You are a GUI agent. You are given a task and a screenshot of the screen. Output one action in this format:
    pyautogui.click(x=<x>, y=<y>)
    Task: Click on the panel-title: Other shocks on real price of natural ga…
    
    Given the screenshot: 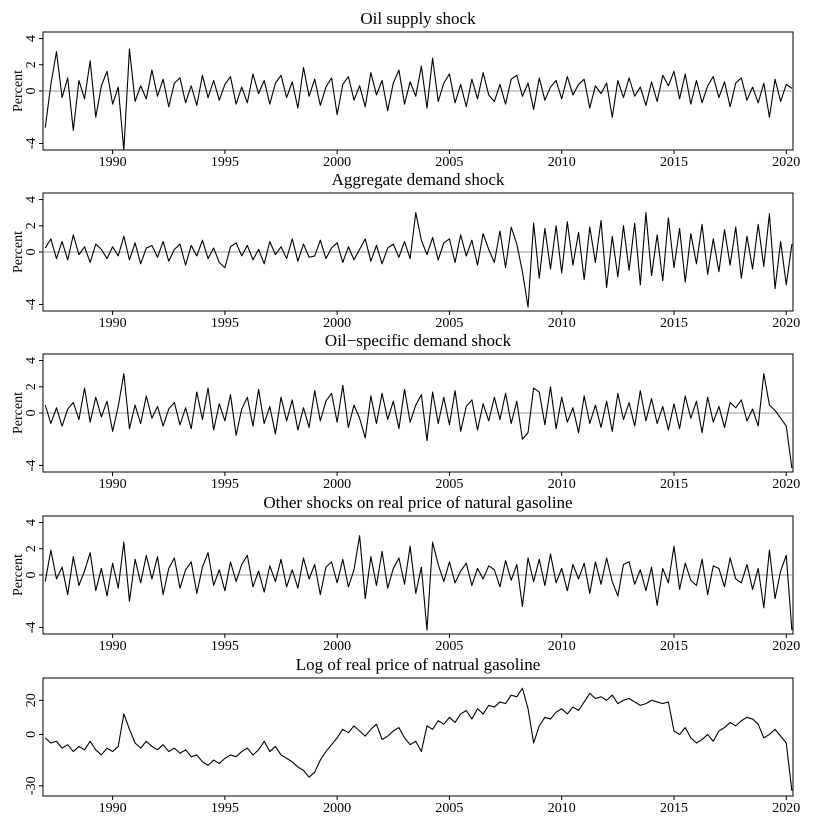 What is the action you would take?
    pyautogui.click(x=417, y=502)
    